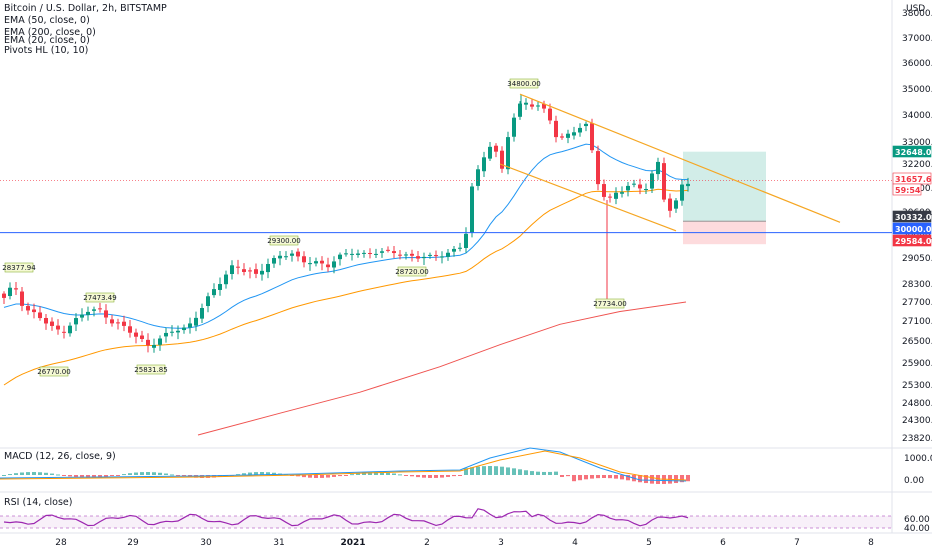  I want to click on long-position-tool, so click(724, 198).